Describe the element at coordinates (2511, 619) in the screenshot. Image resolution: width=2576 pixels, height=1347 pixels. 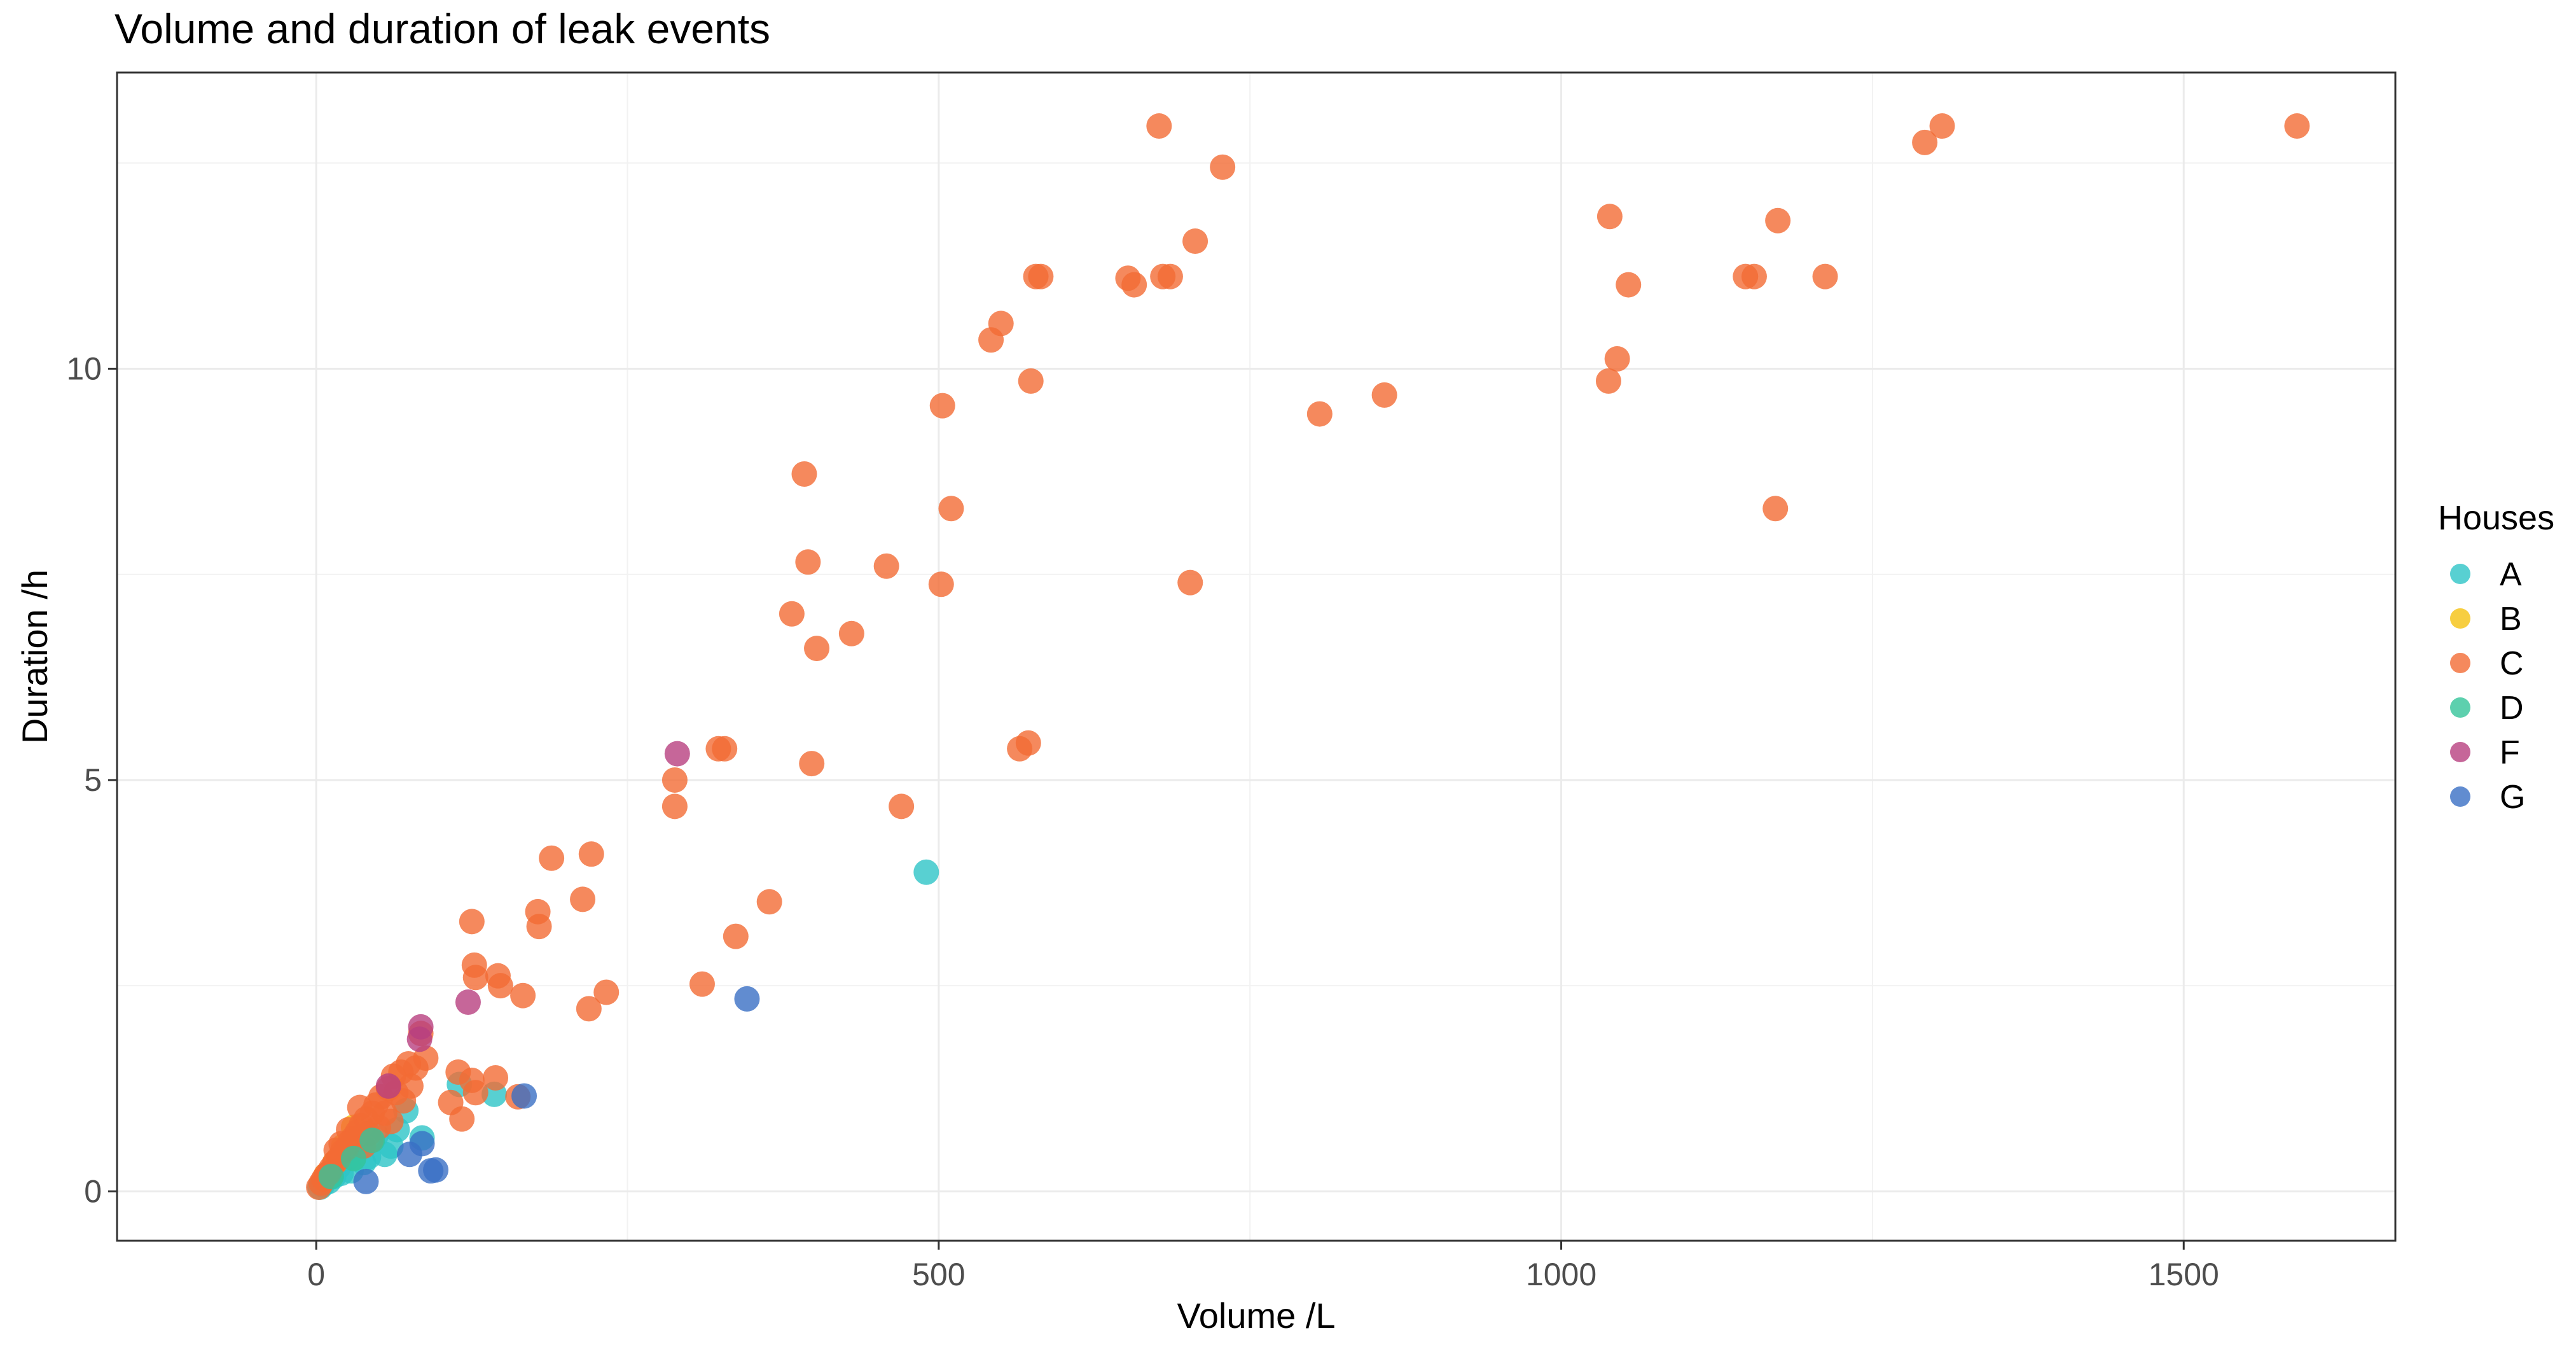
I see `legend-label: B` at that location.